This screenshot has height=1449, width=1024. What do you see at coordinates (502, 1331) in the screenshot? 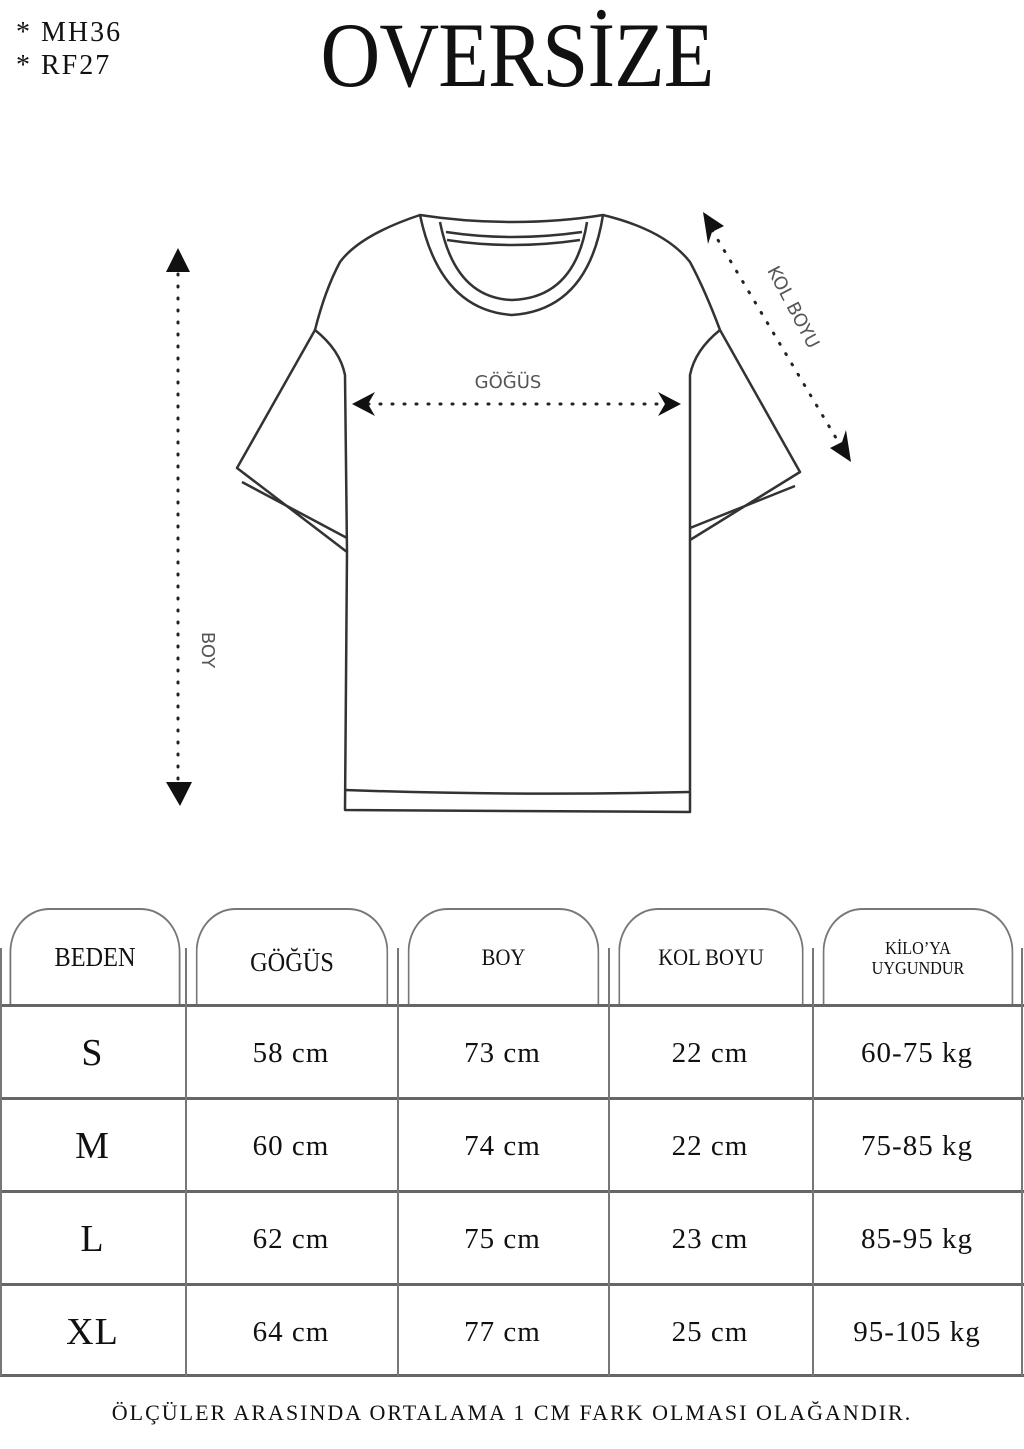
I see `cell-length: 77 cm` at bounding box center [502, 1331].